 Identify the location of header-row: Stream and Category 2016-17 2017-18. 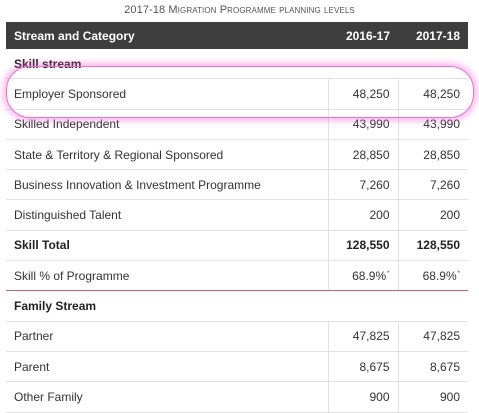
(237, 35).